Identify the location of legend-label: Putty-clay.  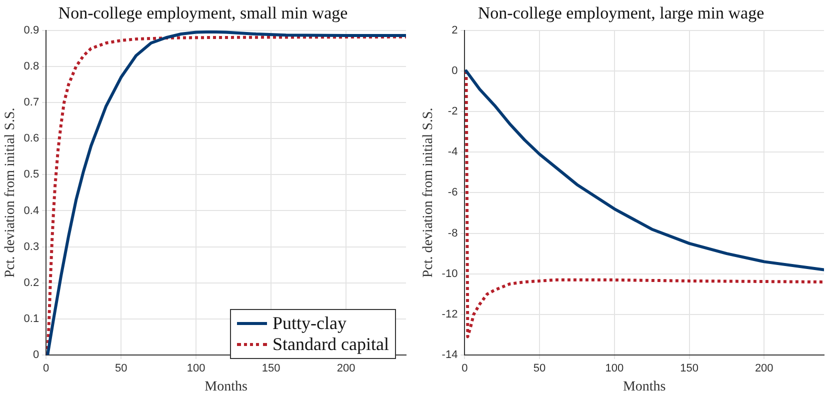
(309, 323).